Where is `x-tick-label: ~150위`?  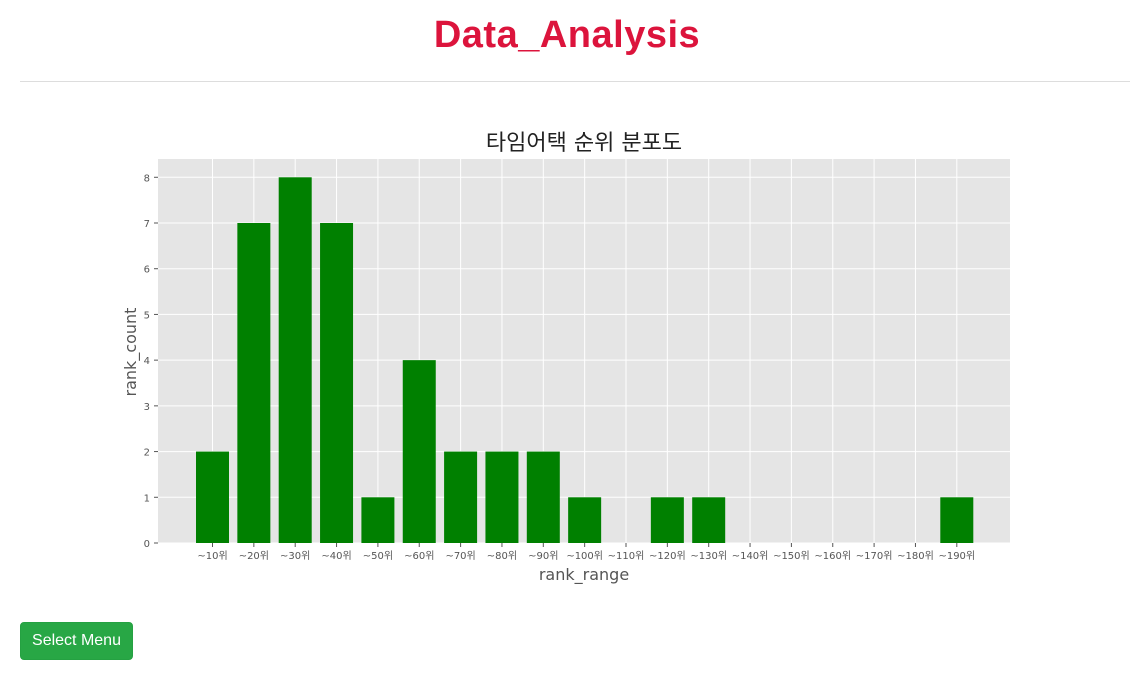
x-tick-label: ~150위 is located at coordinates (791, 555).